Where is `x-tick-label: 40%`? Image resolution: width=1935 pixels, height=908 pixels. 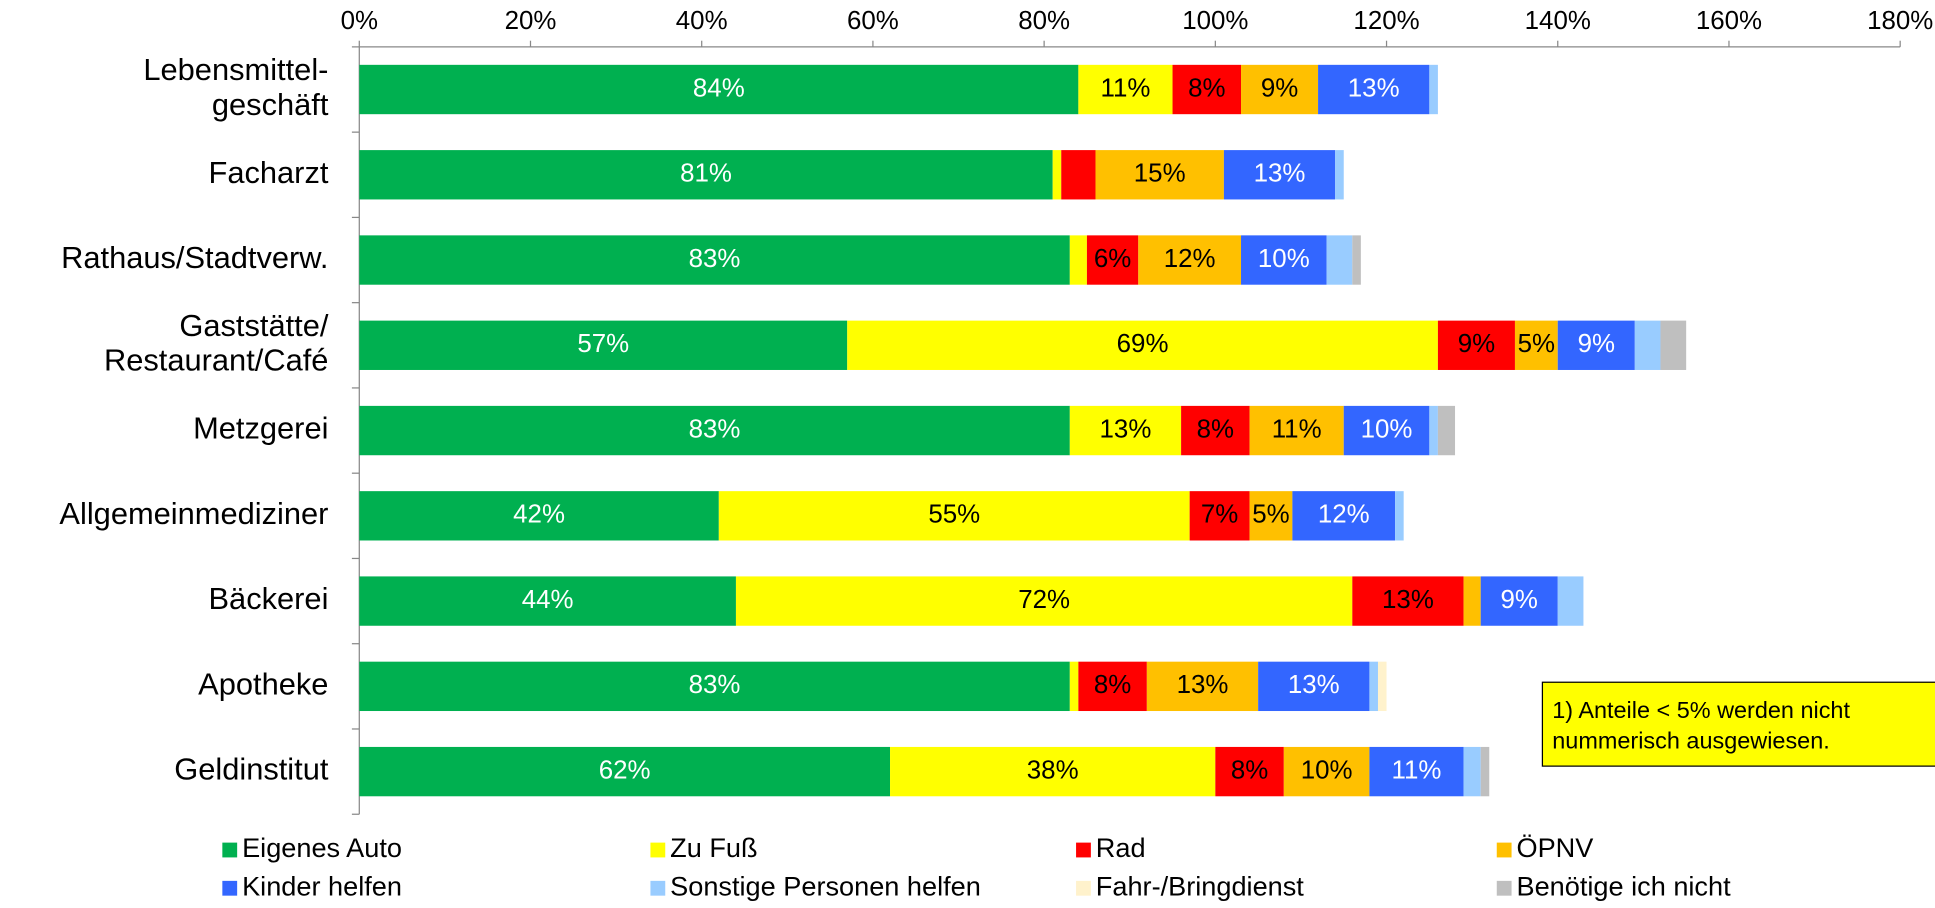 x-tick-label: 40% is located at coordinates (702, 21).